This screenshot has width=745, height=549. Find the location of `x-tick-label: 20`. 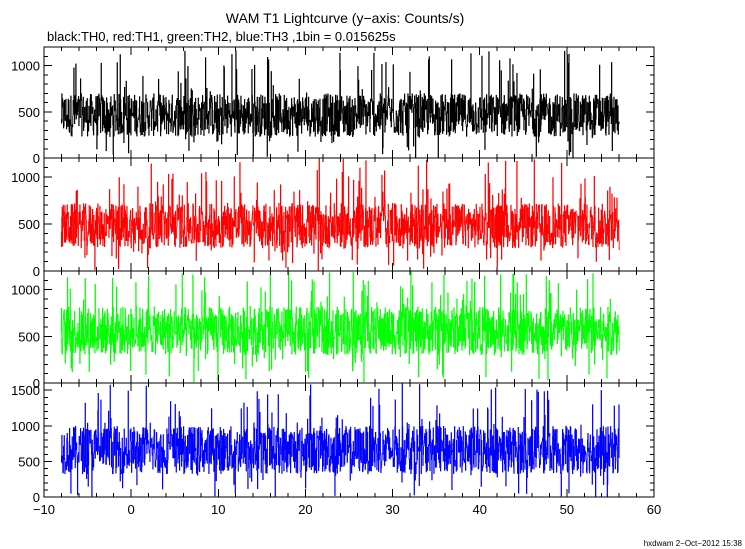

x-tick-label: 20 is located at coordinates (305, 509).